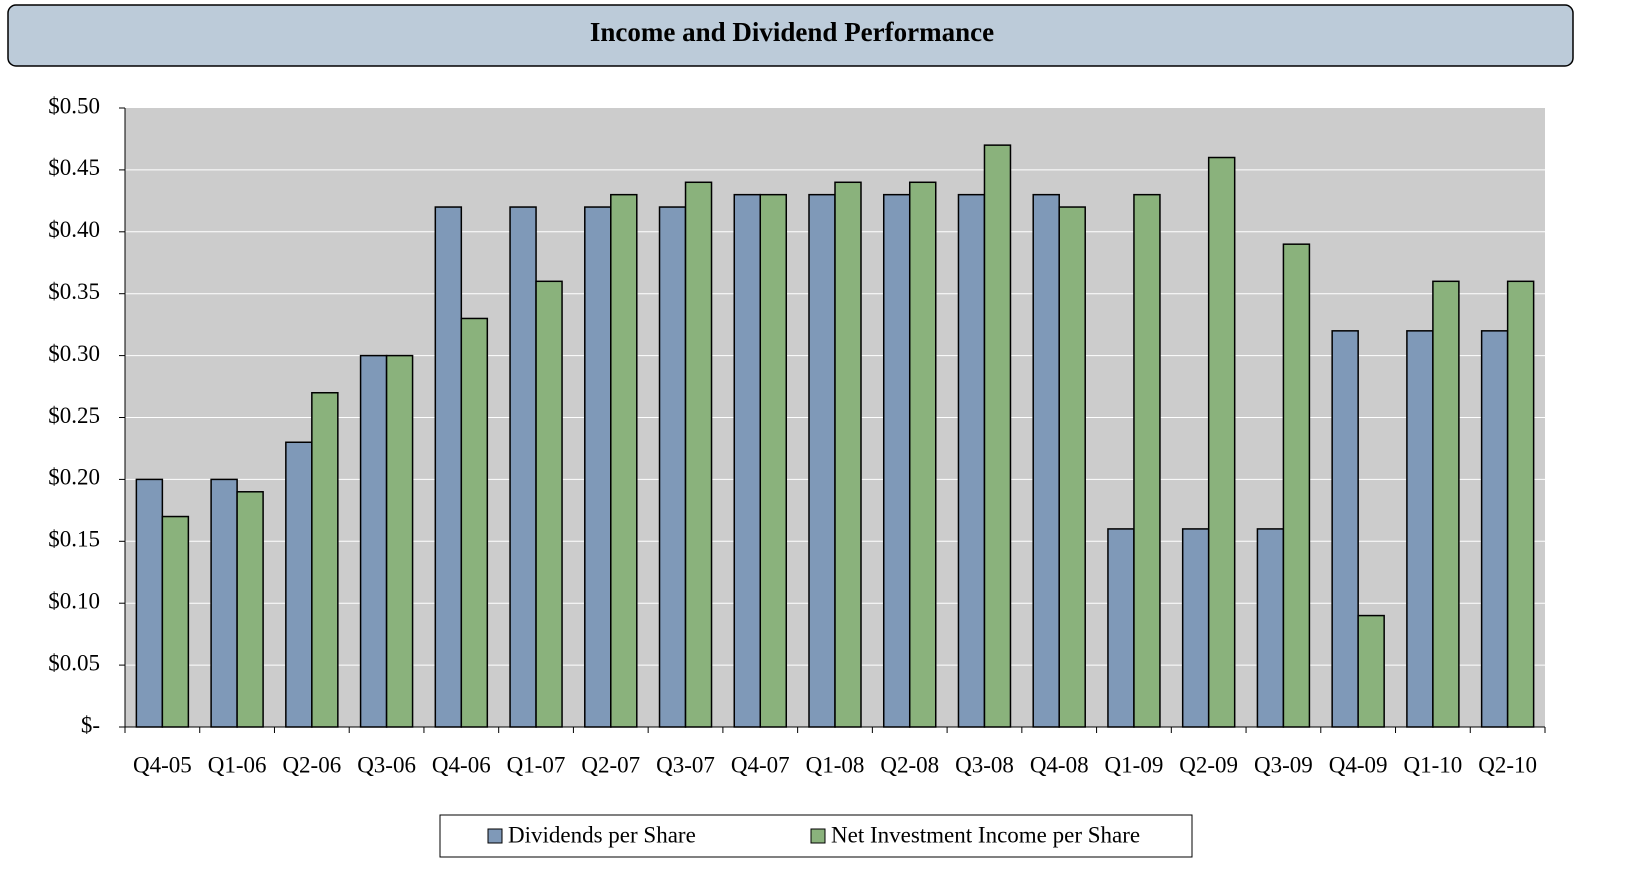 The image size is (1633, 895). What do you see at coordinates (536, 764) in the screenshot?
I see `x-tick-label: Q1-07` at bounding box center [536, 764].